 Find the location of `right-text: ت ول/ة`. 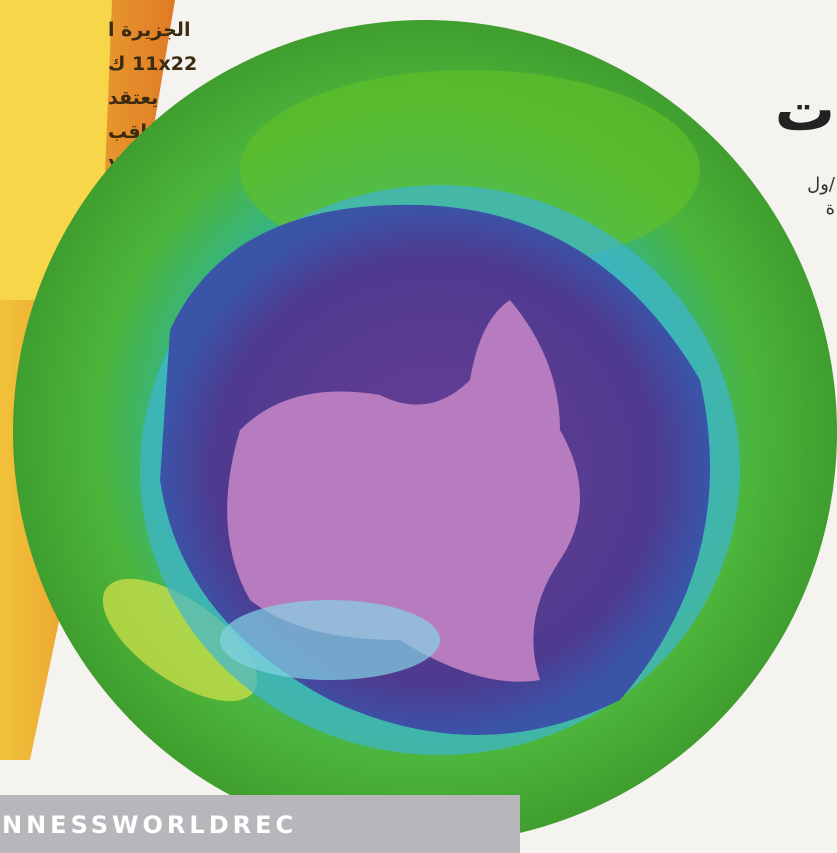

right-text: ت ول/ة is located at coordinates (805, 147).